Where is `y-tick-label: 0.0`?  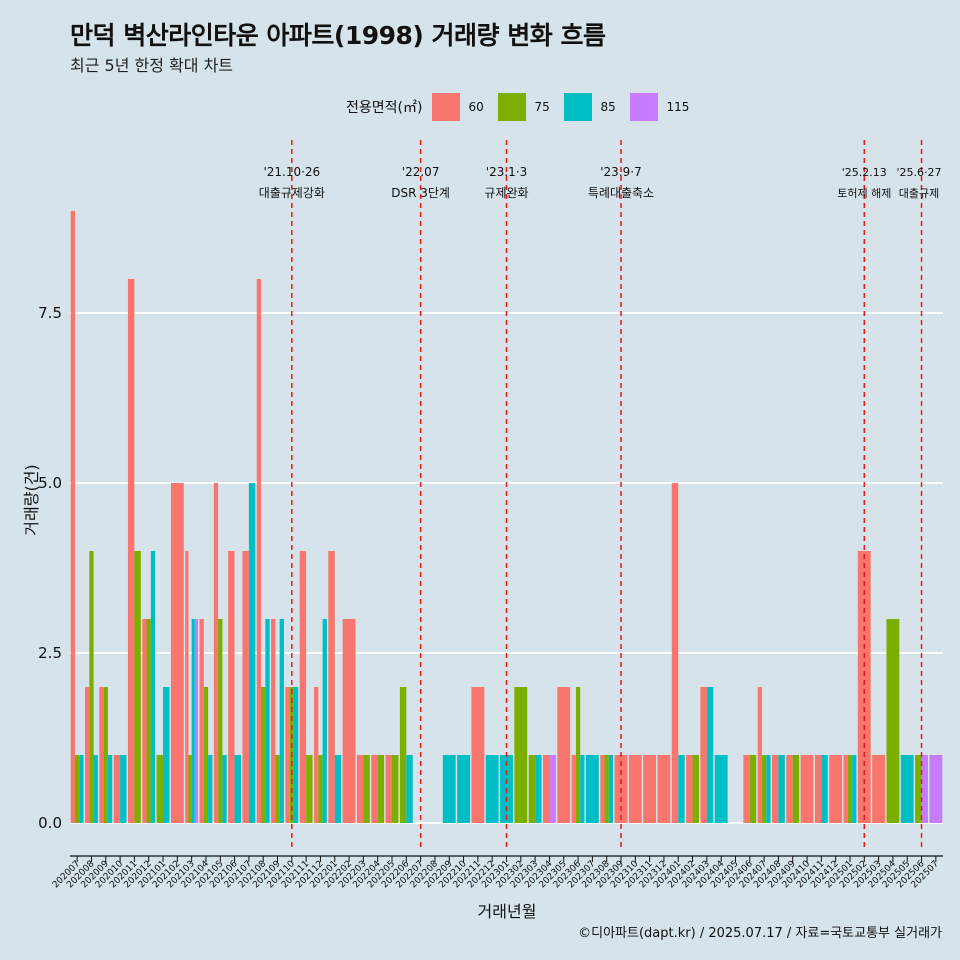
y-tick-label: 0.0 is located at coordinates (50, 823).